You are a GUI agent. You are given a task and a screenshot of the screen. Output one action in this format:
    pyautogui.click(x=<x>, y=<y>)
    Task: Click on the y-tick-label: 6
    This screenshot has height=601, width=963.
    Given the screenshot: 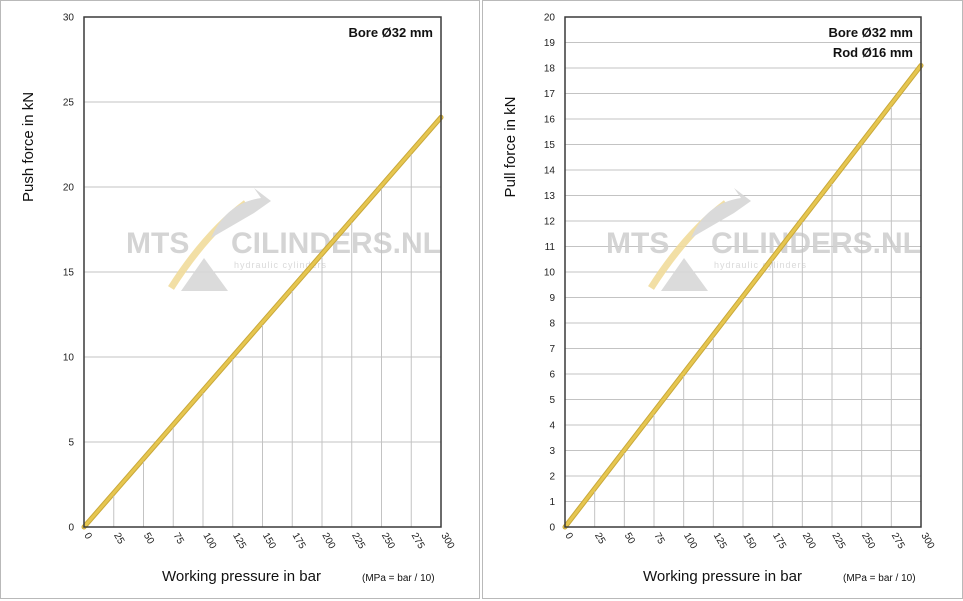 What is the action you would take?
    pyautogui.click(x=552, y=375)
    